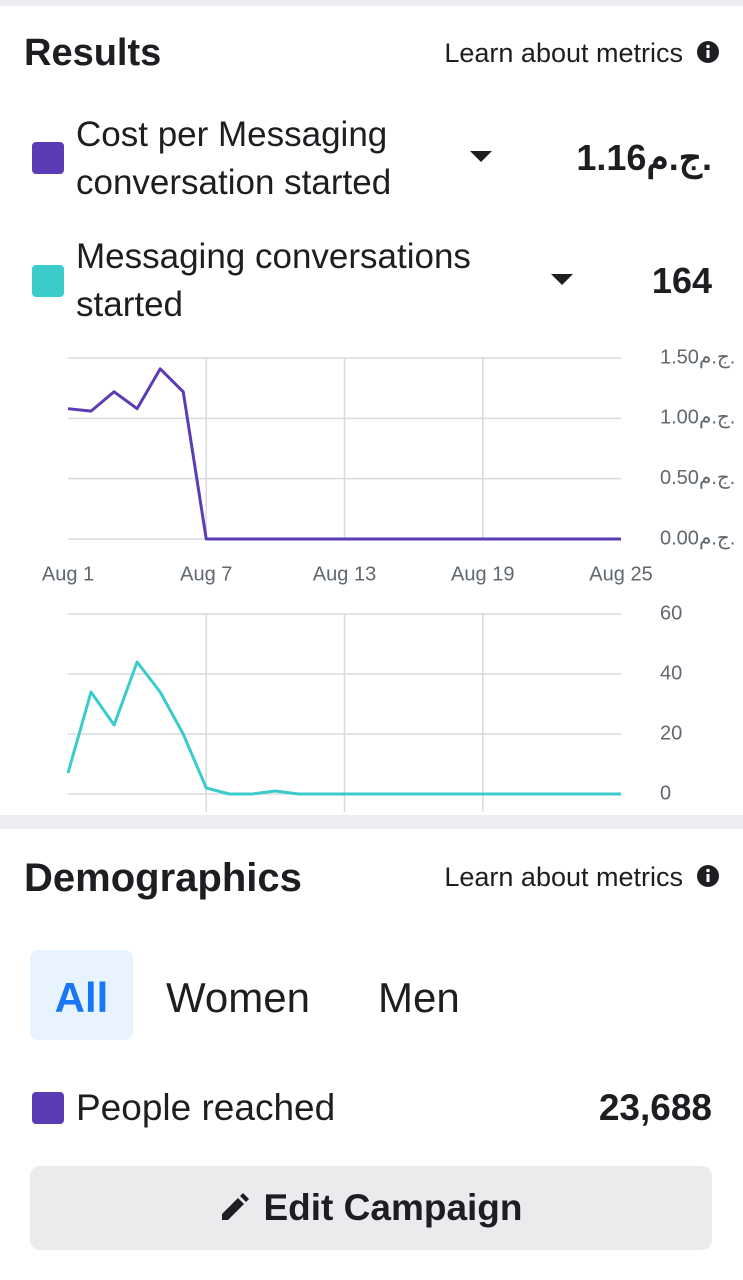 This screenshot has width=743, height=1280. I want to click on y-tick-label: 20, so click(671, 733).